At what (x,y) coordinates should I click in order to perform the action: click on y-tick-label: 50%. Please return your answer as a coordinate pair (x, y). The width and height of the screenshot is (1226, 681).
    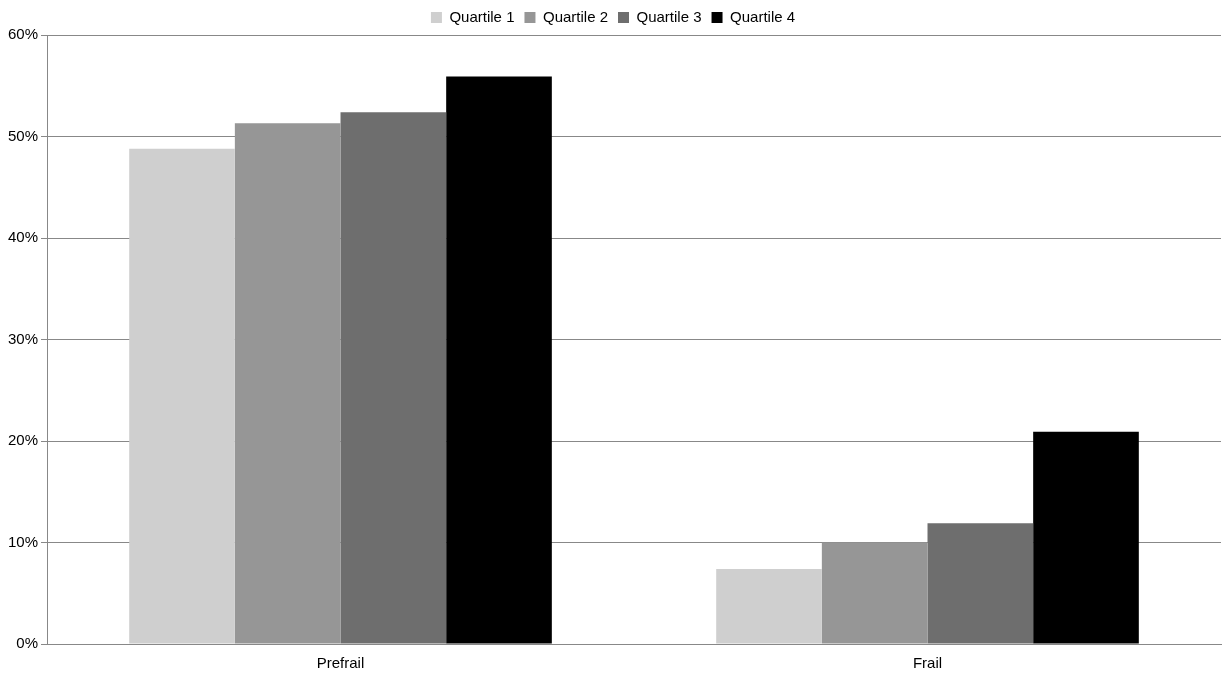
    Looking at the image, I should click on (23, 135).